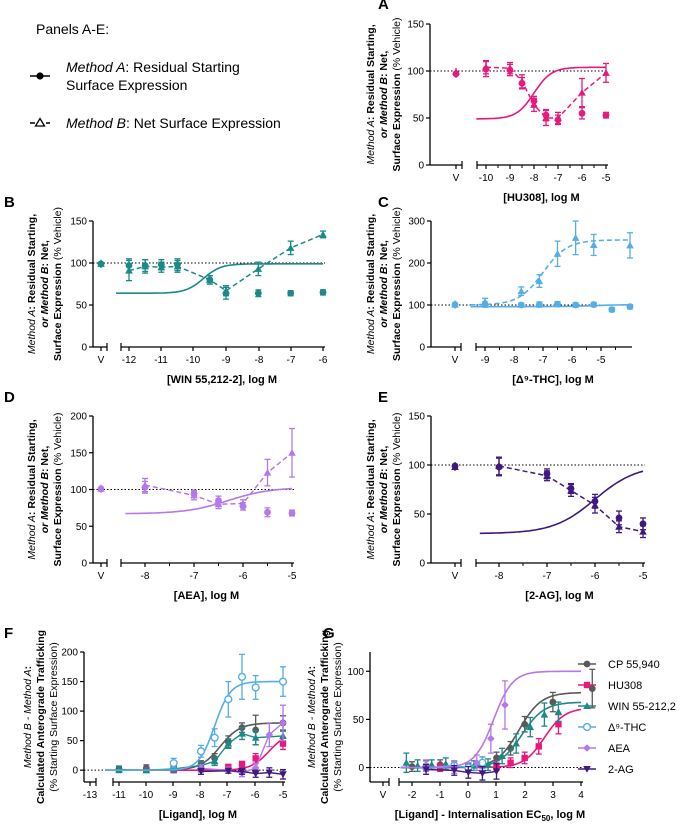 The width and height of the screenshot is (685, 830). What do you see at coordinates (514, 360) in the screenshot?
I see `x-tick-label-c: -8` at bounding box center [514, 360].